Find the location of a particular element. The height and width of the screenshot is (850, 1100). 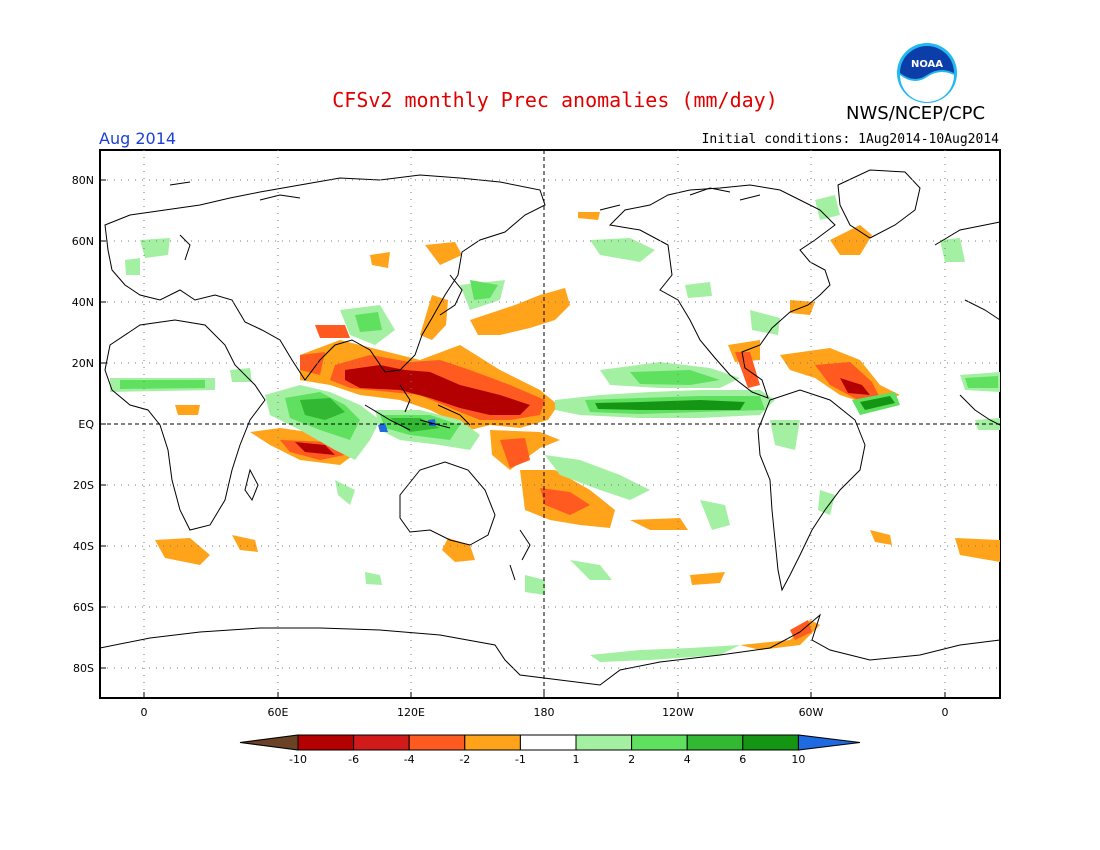

chart-title: CFSv2 monthly Prec anomalies (mm/day) is located at coordinates (555, 100).